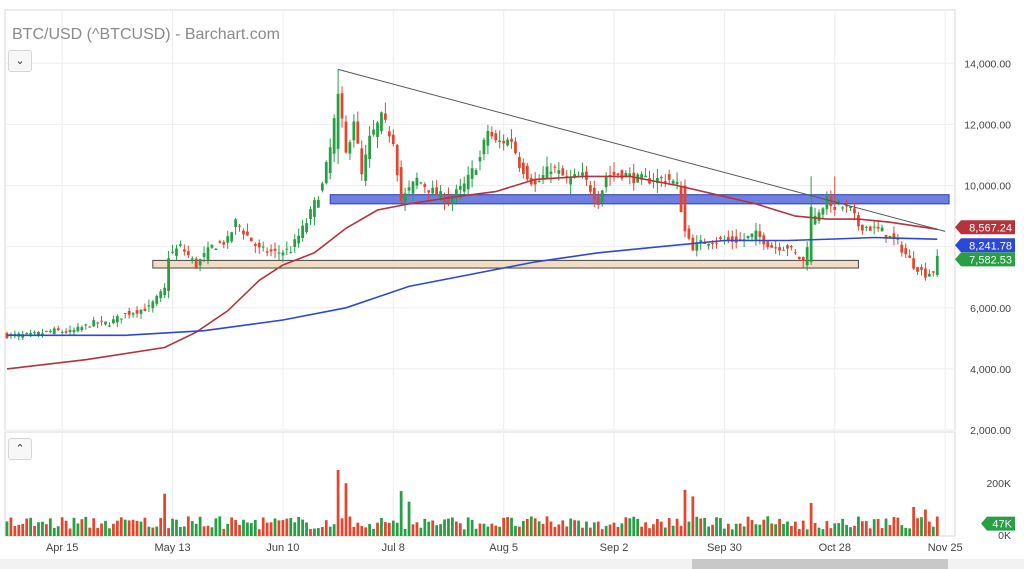  What do you see at coordinates (20, 61) in the screenshot?
I see `price-pane-toggle-button: ⌄` at bounding box center [20, 61].